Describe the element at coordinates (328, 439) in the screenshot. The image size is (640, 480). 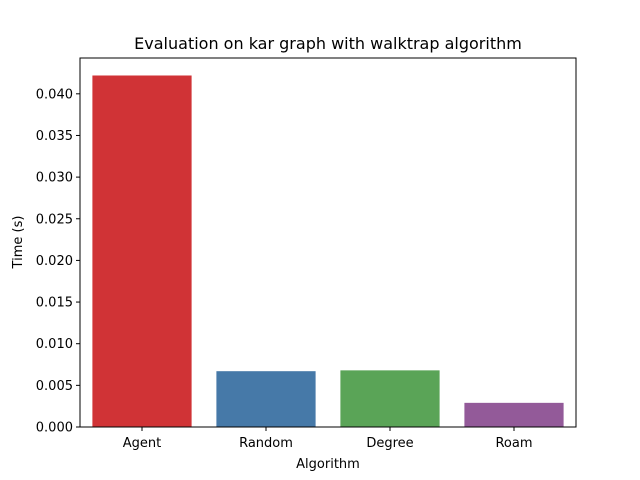
I see `x-axis-ticks: Agent Random Degree Roam` at that location.